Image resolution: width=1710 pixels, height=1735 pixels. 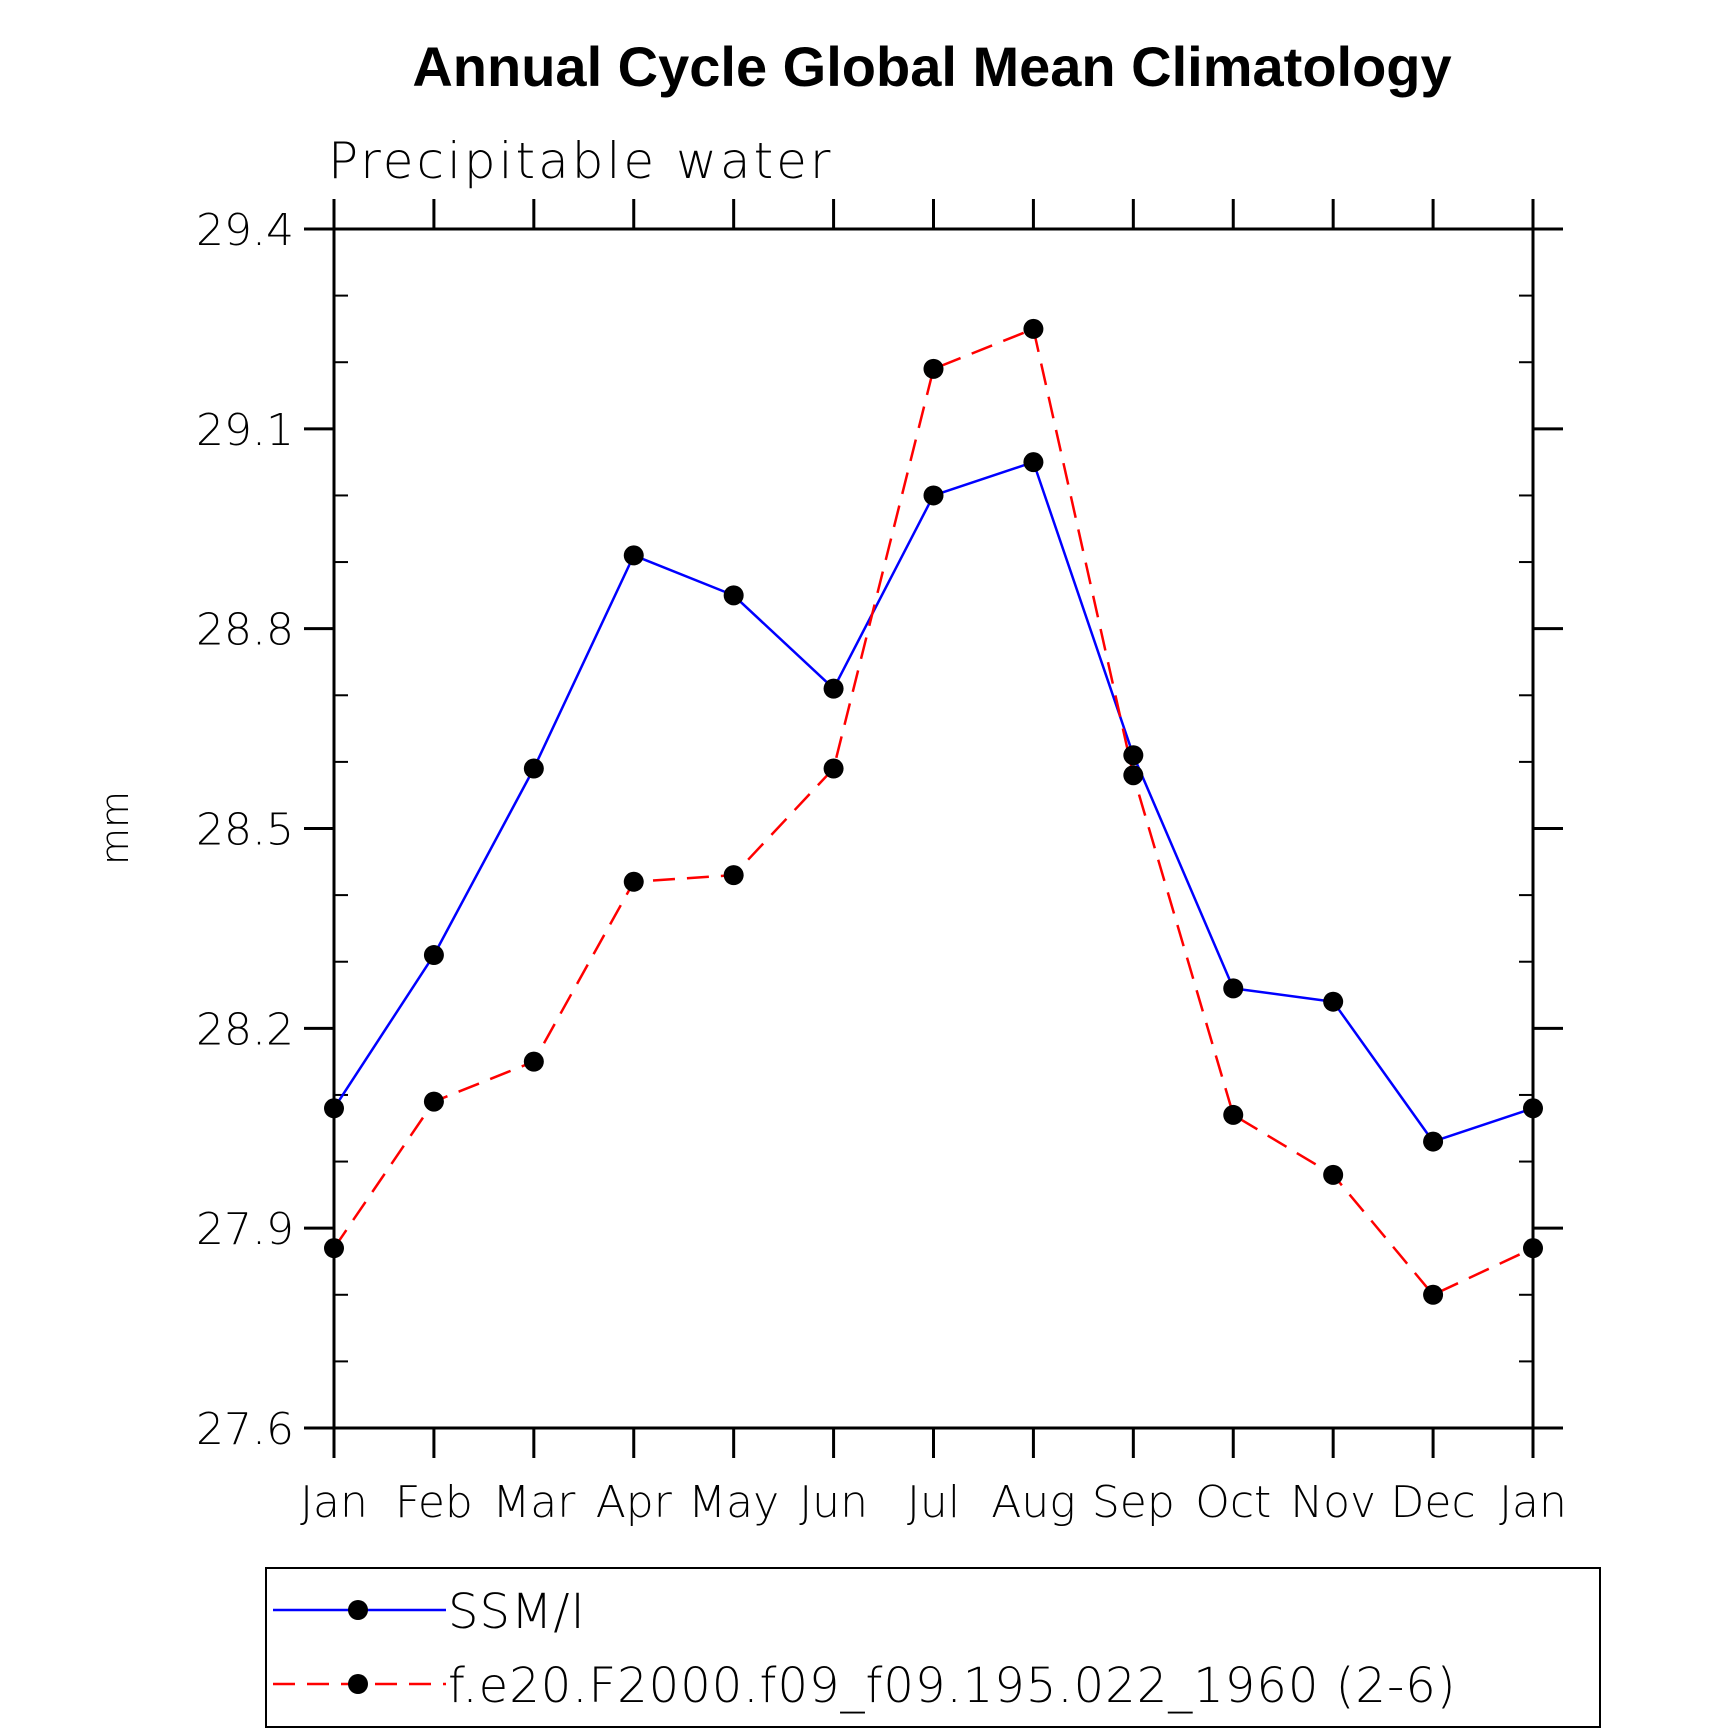 I want to click on y-tick-labels: 27.6 27.9 28.2 28.5 28.8 29.1 29.4, so click(x=245, y=830).